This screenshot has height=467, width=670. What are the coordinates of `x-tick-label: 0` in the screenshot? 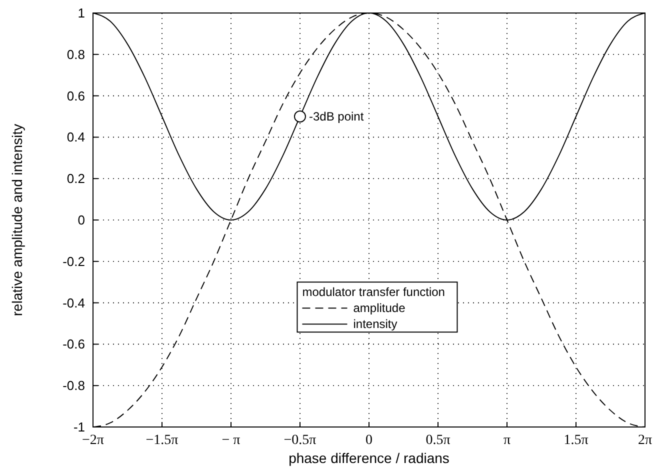 It's located at (369, 440).